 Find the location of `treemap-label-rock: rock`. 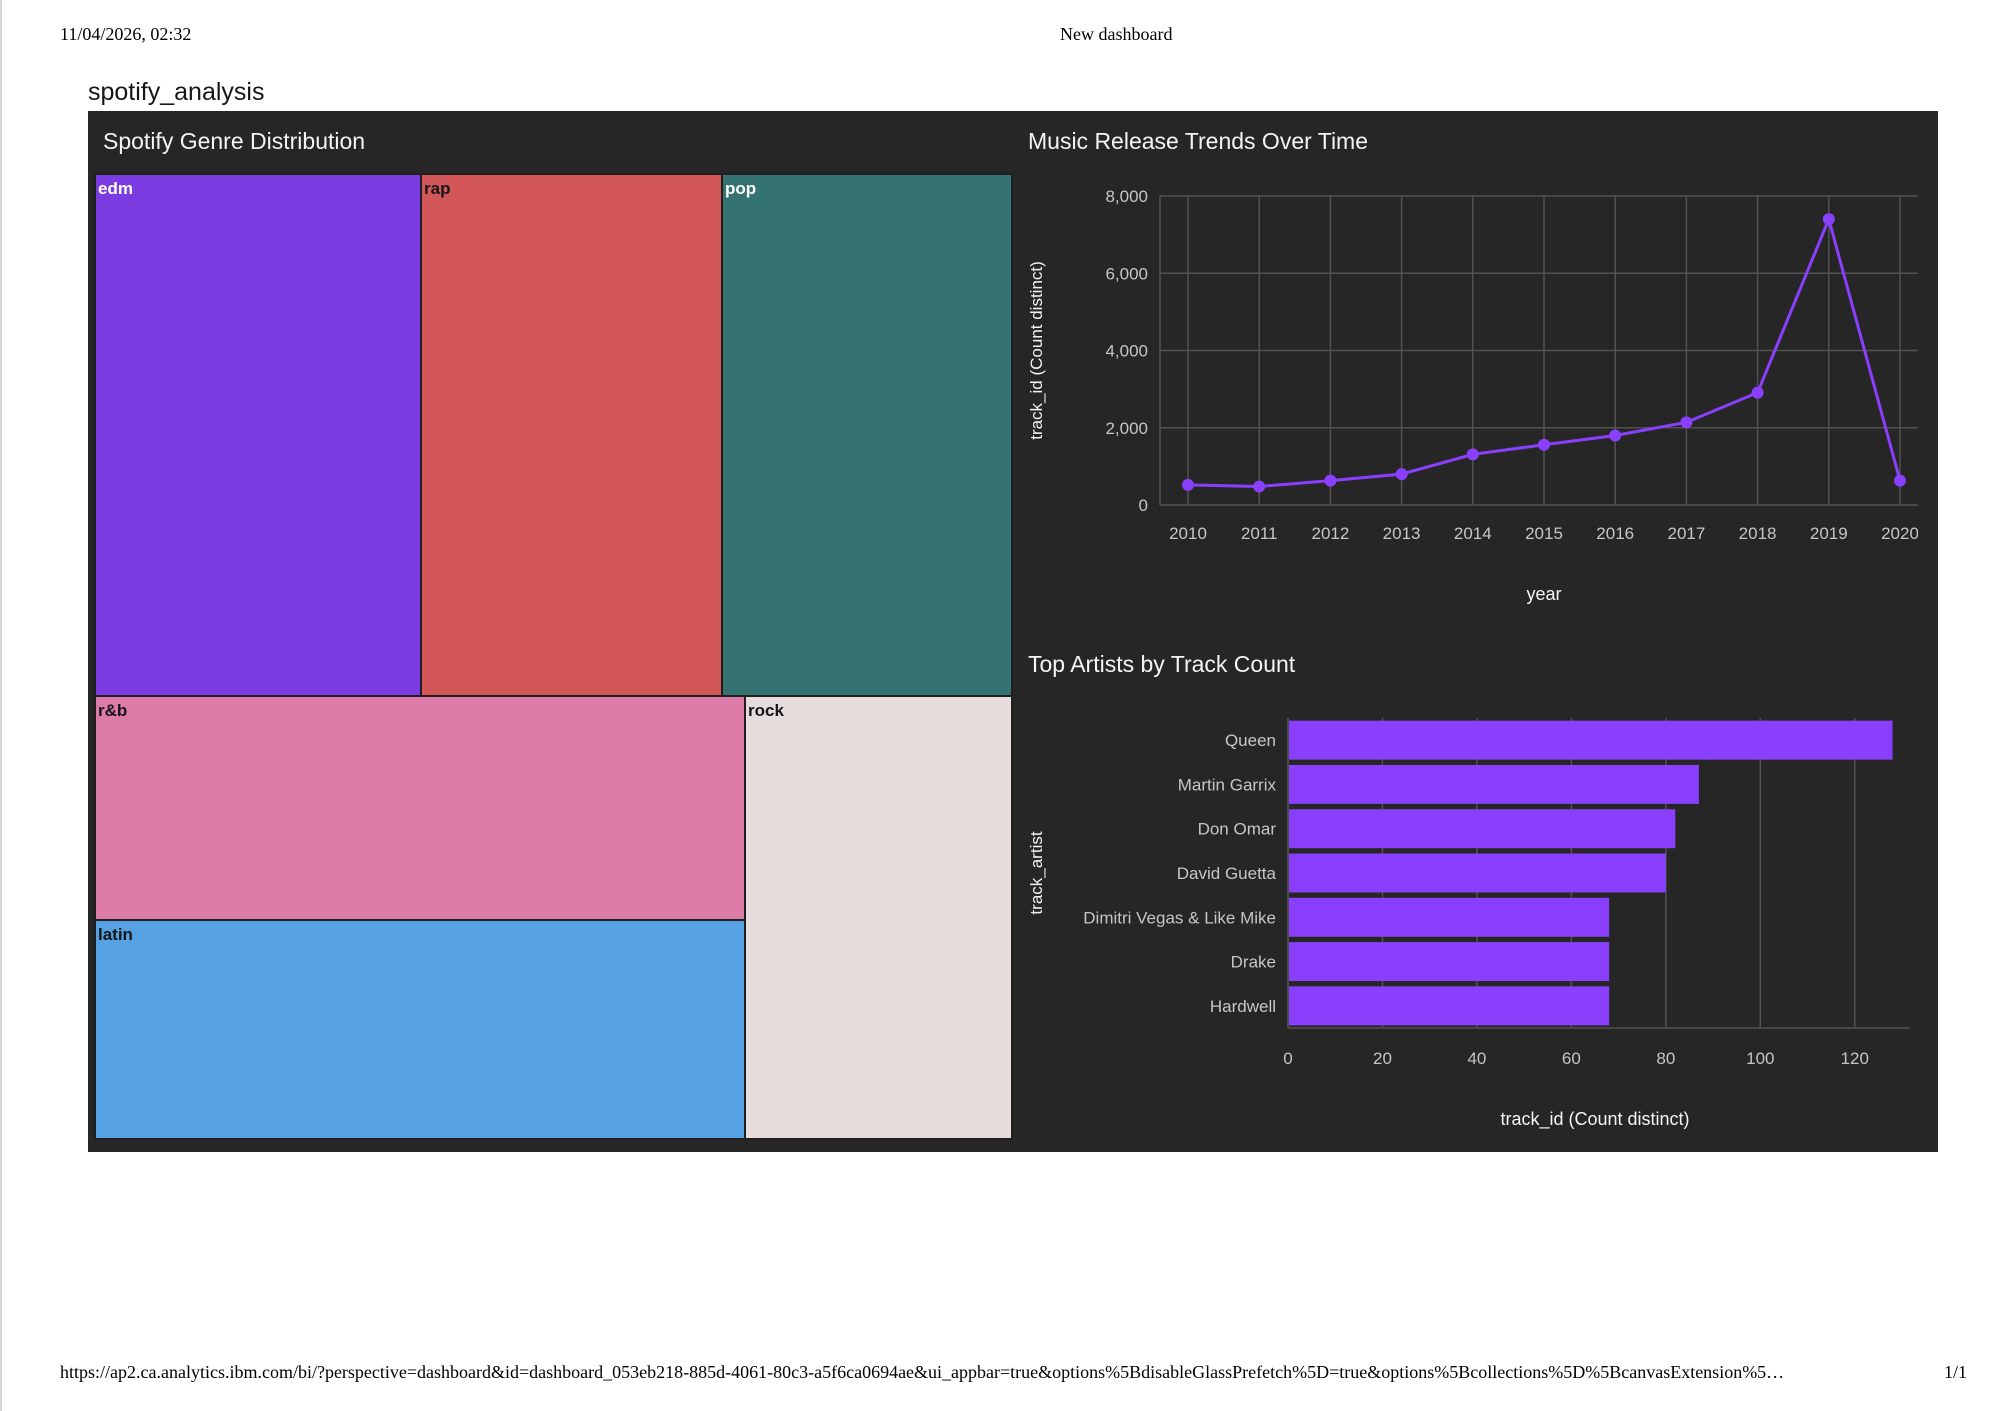

treemap-label-rock: rock is located at coordinates (766, 710).